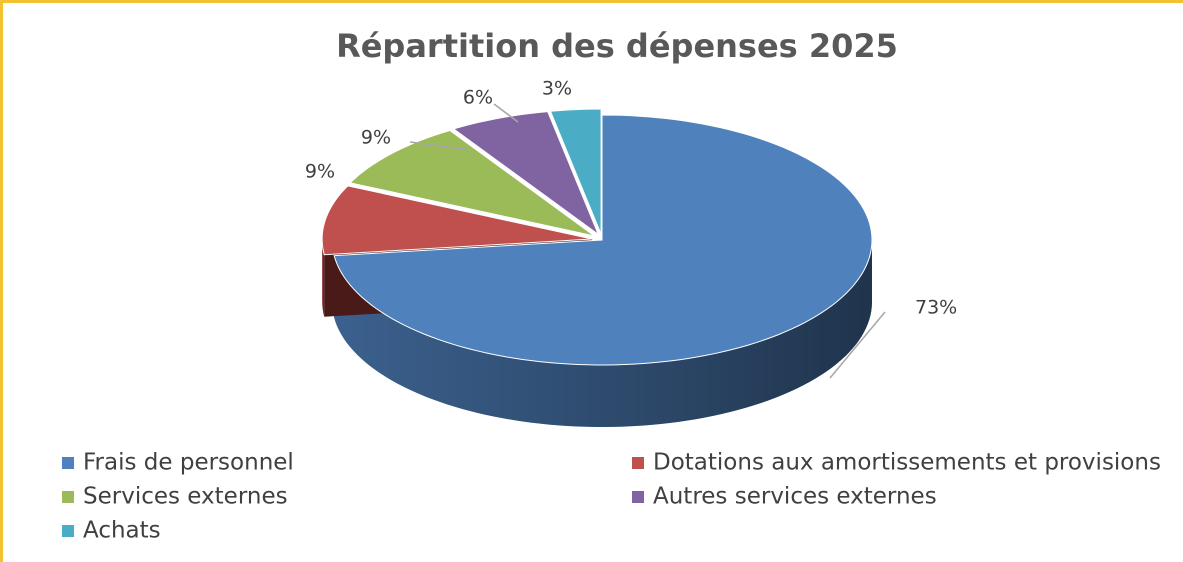 The height and width of the screenshot is (562, 1183). I want to click on legend-label: Frais de personnel, so click(188, 463).